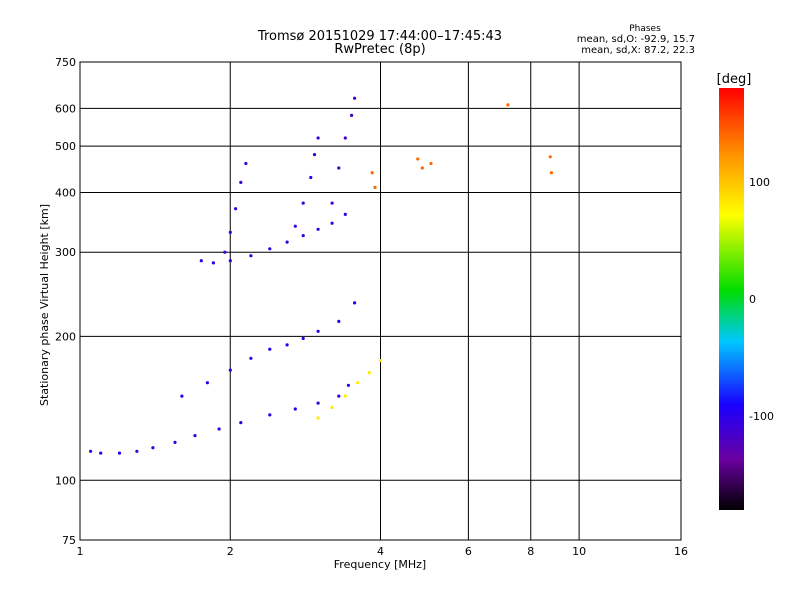 This screenshot has width=800, height=600. What do you see at coordinates (645, 29) in the screenshot?
I see `stats-title: Phases` at bounding box center [645, 29].